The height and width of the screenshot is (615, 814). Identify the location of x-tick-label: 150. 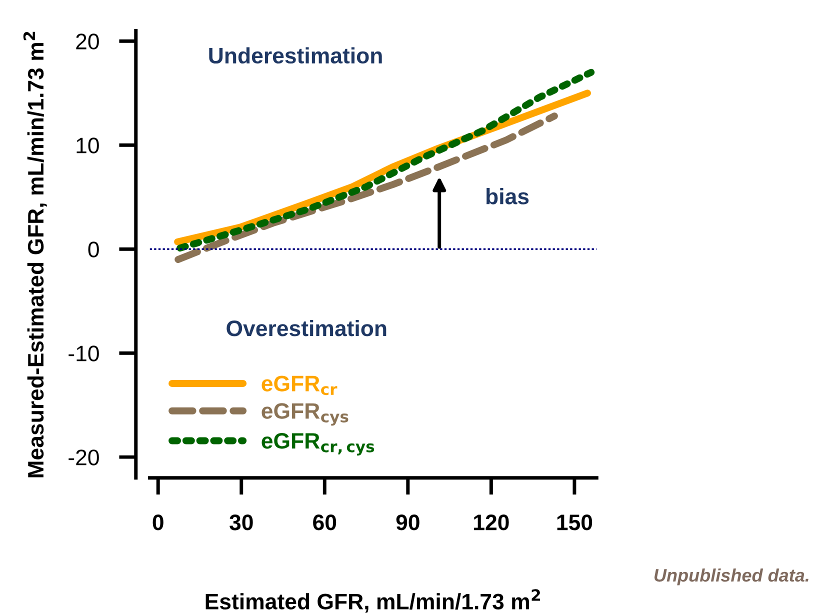
(574, 522).